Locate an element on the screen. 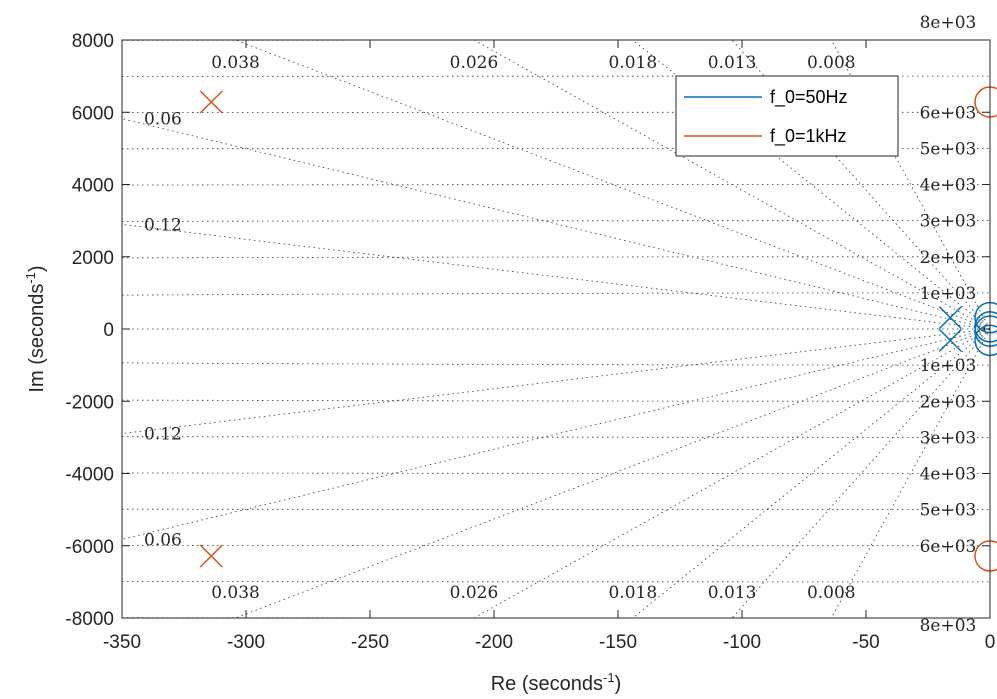 Image resolution: width=997 pixels, height=699 pixels. x-tick-label: -200 is located at coordinates (494, 642).